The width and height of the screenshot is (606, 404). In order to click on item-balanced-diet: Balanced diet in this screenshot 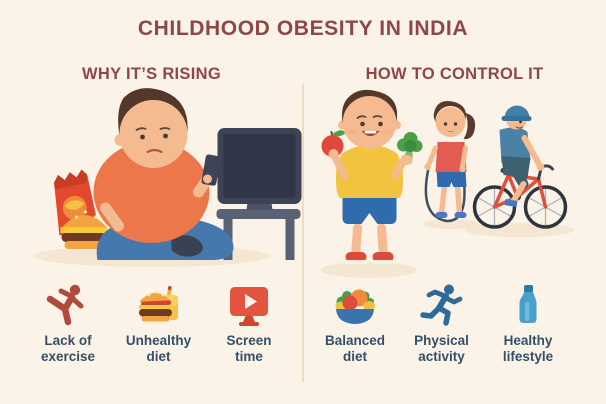, I will do `click(355, 323)`.